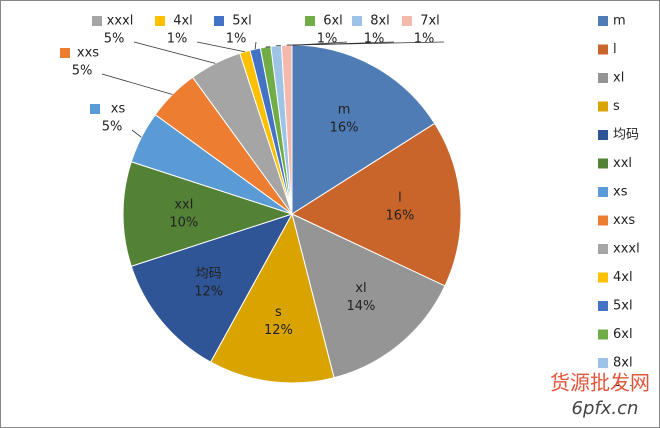 The height and width of the screenshot is (428, 660). I want to click on legend: ml xl s 均码 xxl xs xxs xxxl 4xl 5xl 6xl 8xl 7xl, so click(619, 206).